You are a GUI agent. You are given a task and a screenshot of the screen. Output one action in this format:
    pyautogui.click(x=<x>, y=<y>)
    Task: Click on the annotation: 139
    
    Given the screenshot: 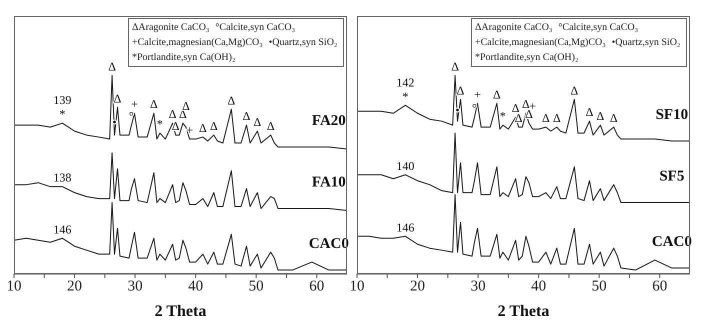 What is the action you would take?
    pyautogui.click(x=62, y=100)
    